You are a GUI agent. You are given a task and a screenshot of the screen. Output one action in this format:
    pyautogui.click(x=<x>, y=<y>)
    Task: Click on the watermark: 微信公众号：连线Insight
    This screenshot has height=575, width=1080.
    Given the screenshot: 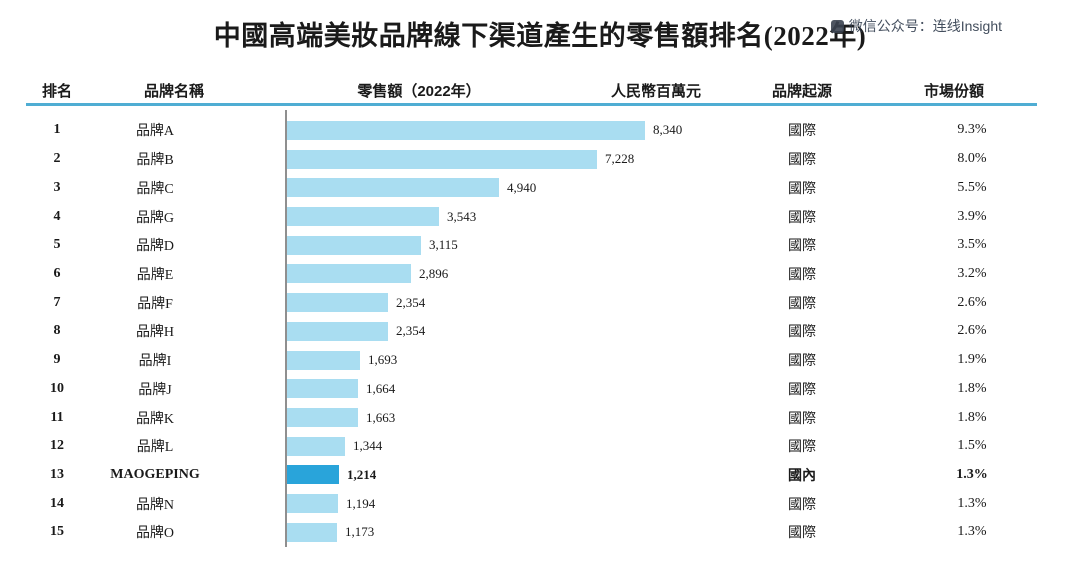 What is the action you would take?
    pyautogui.click(x=916, y=26)
    